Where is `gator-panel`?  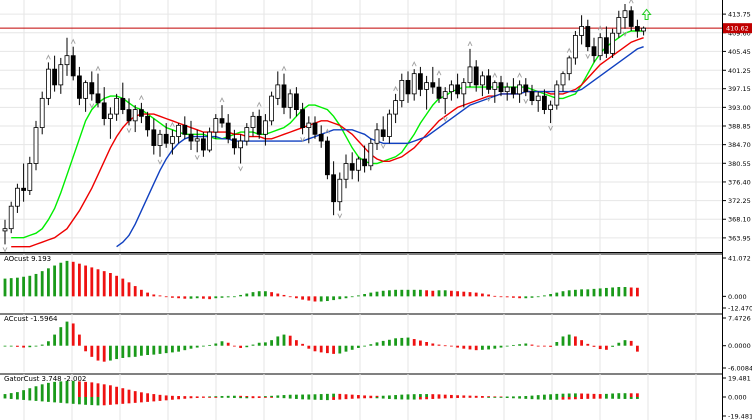
gator-panel is located at coordinates (321, 393).